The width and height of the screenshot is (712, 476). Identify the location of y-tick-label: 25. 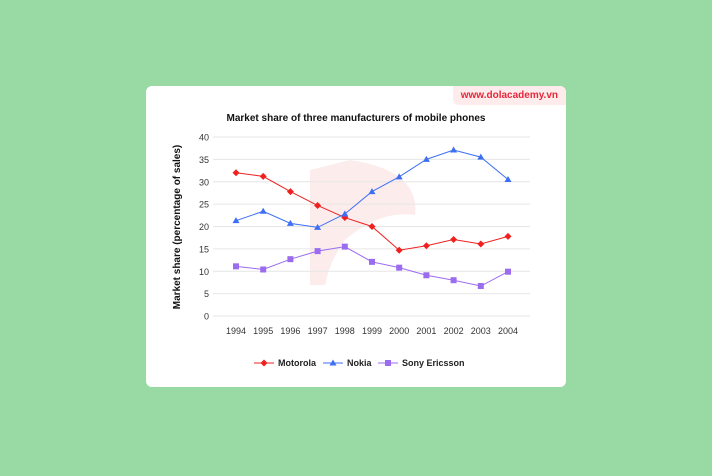
(204, 205).